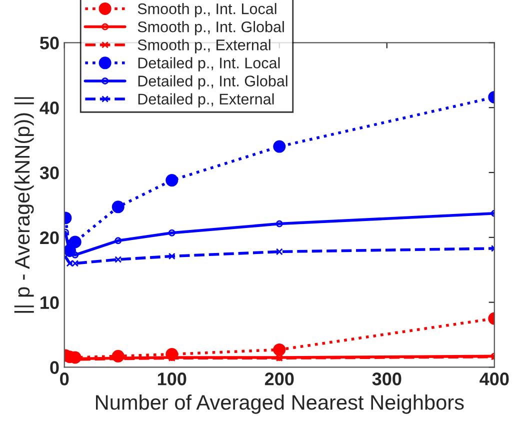  What do you see at coordinates (64, 379) in the screenshot?
I see `x-tick-label: 0` at bounding box center [64, 379].